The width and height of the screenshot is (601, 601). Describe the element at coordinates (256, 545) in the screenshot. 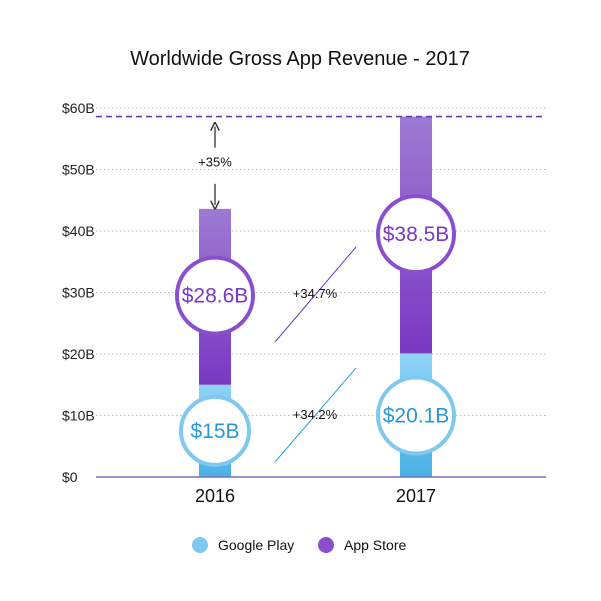

I see `legend-label-google-play: Google Play` at that location.